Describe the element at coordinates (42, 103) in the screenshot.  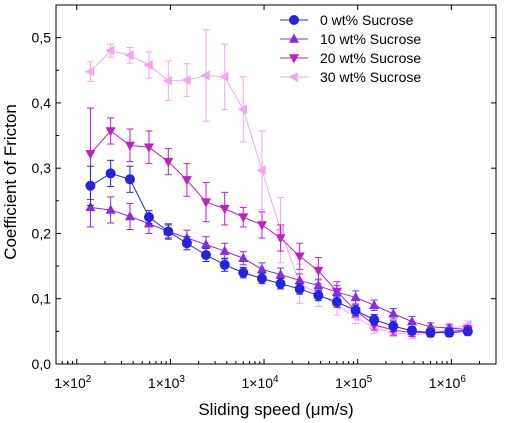
I see `y-tick-label: 0,4` at that location.